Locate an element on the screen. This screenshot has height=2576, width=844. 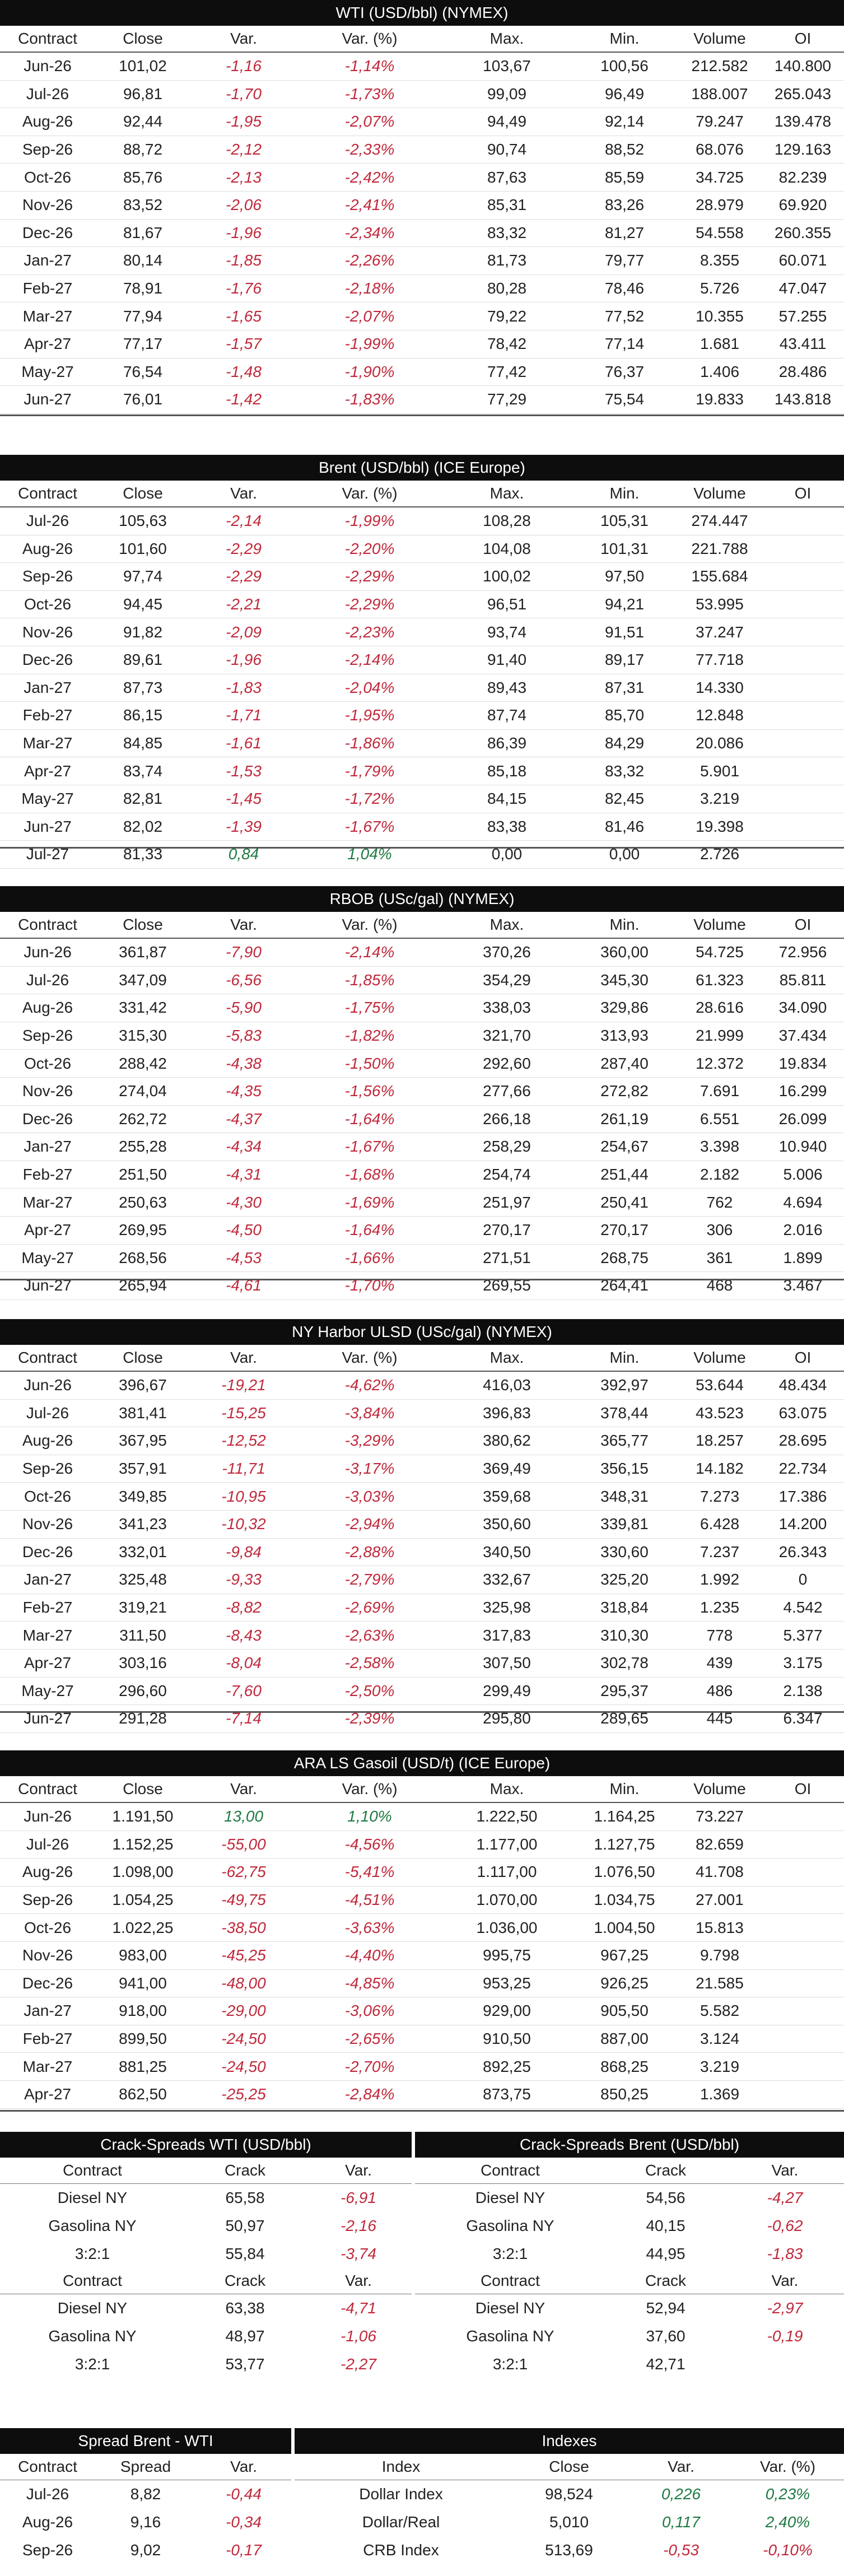
table-cell: -62,75 is located at coordinates (244, 1872).